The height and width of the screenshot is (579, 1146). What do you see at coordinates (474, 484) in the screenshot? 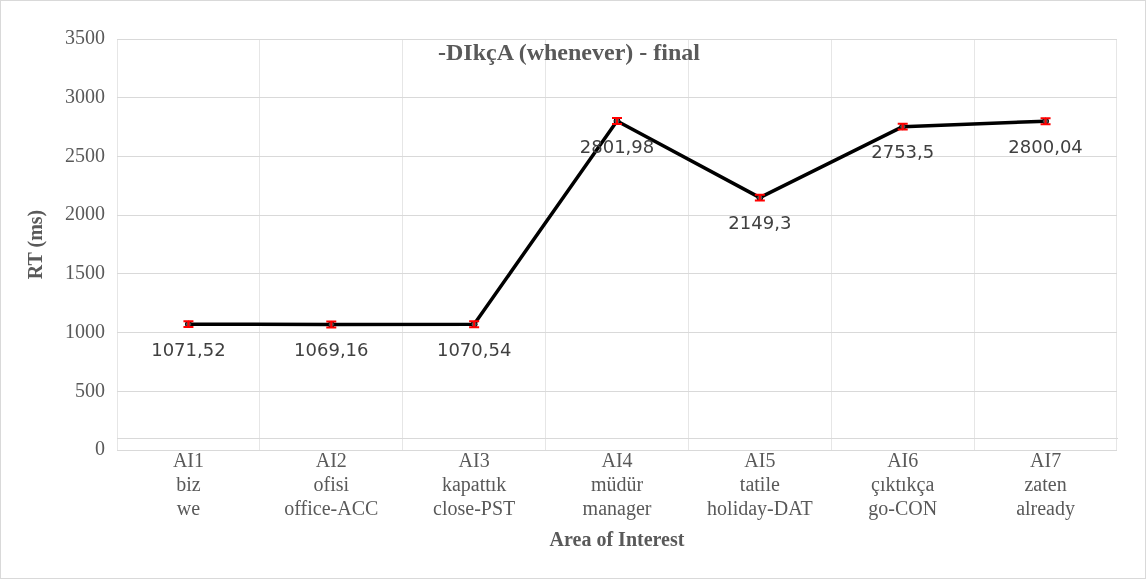
I see `x-tick-label: AI3 kapattık close-PST` at bounding box center [474, 484].